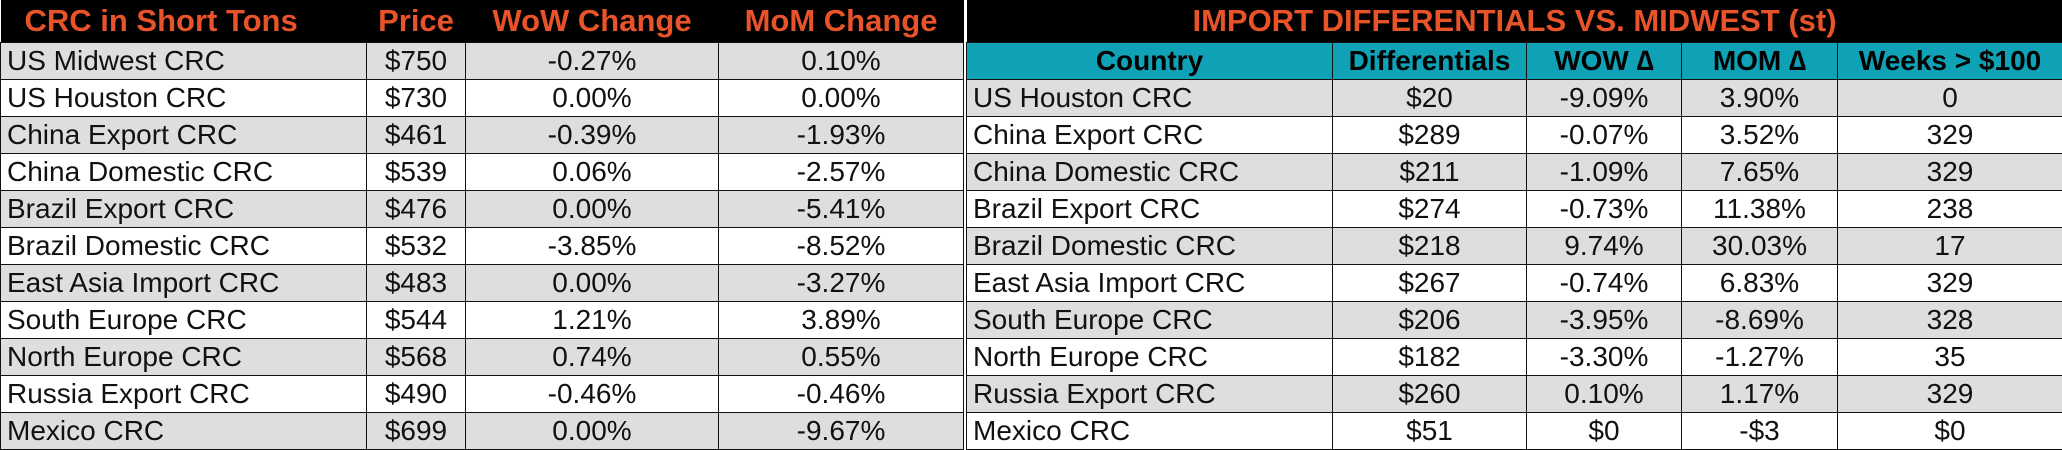 Image resolution: width=2062 pixels, height=450 pixels. I want to click on wow-cell: -3.95%, so click(1604, 320).